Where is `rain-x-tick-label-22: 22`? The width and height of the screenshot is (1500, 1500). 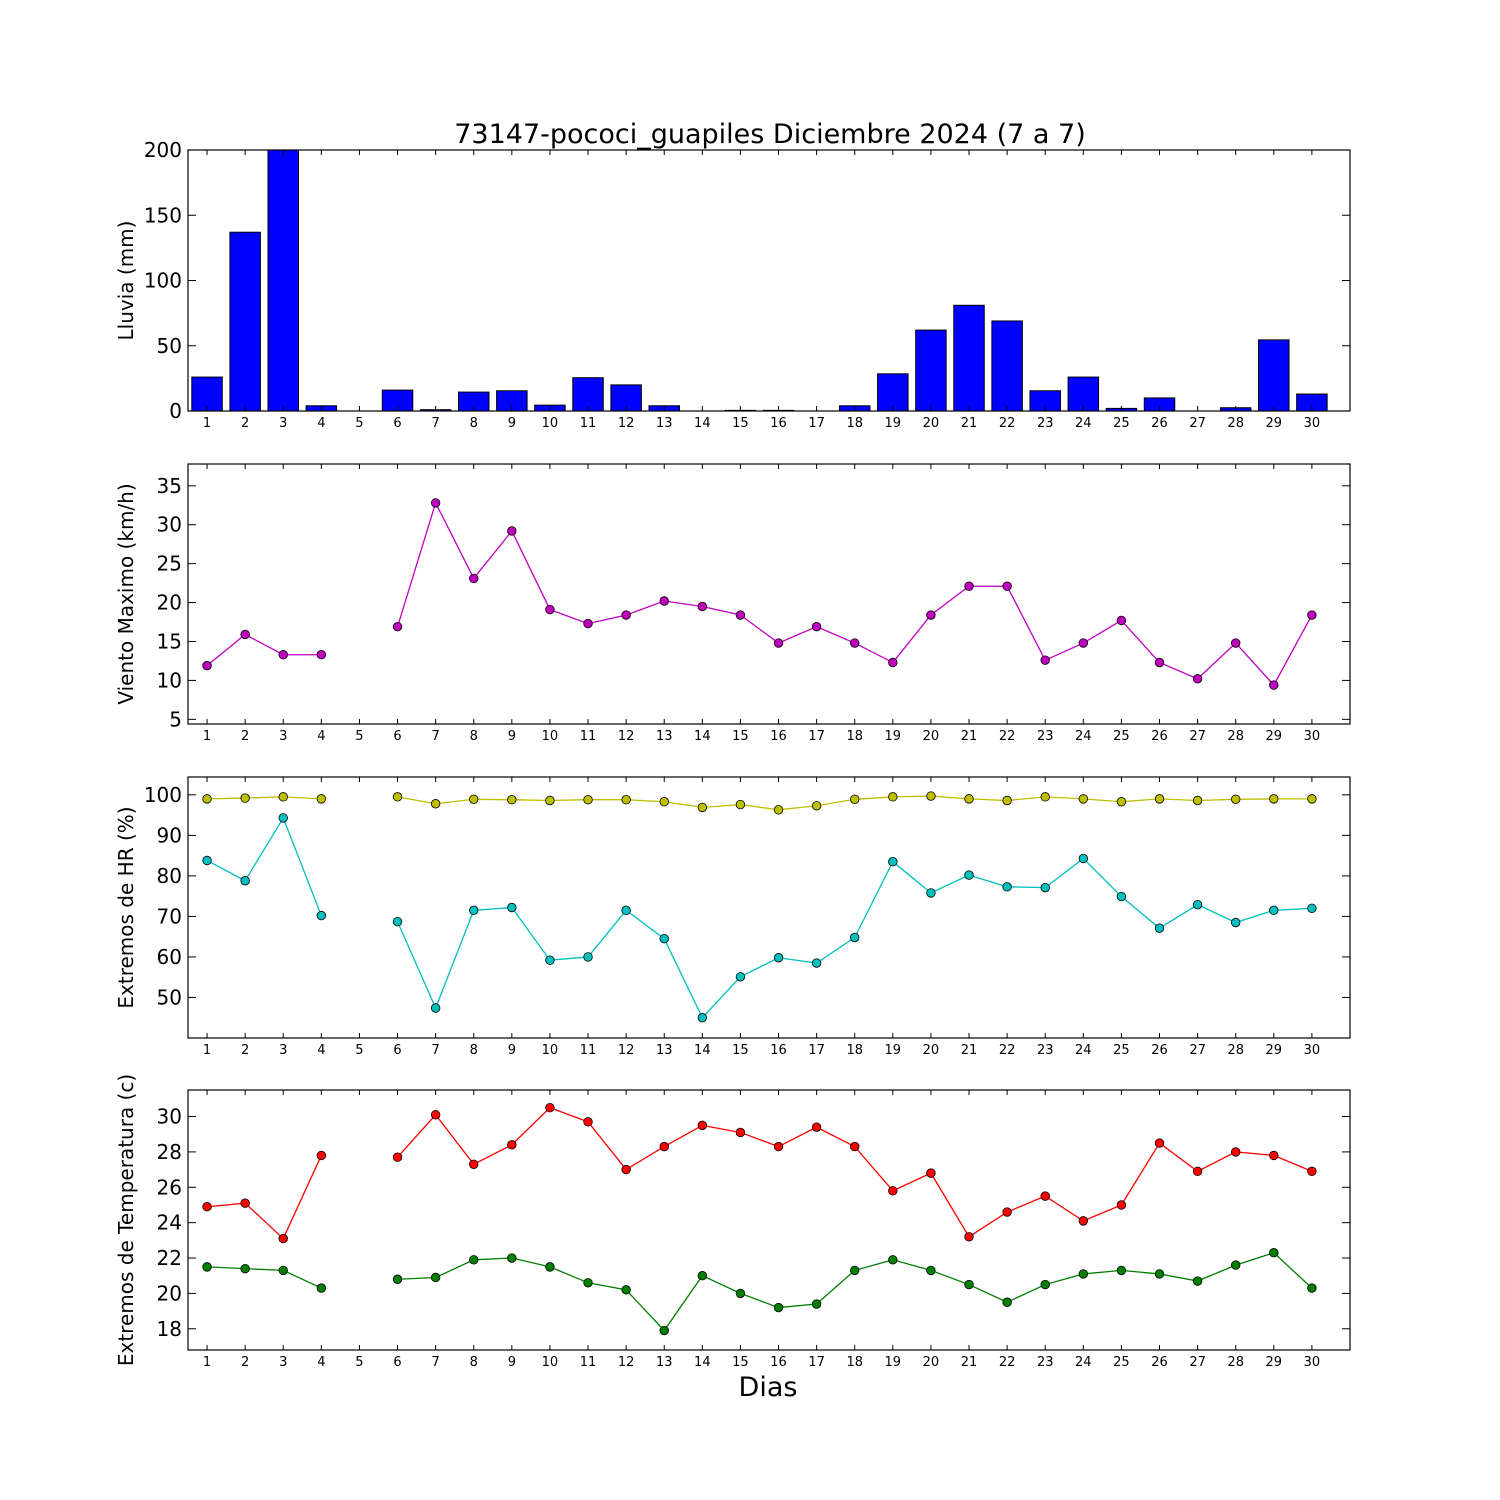 rain-x-tick-label-22: 22 is located at coordinates (1007, 423).